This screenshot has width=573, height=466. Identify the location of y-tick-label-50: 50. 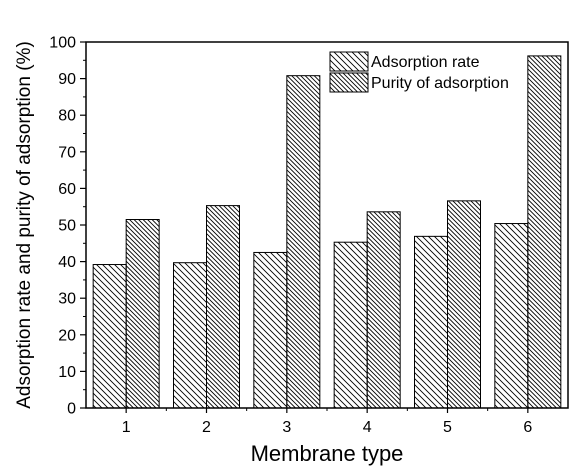
(67, 226).